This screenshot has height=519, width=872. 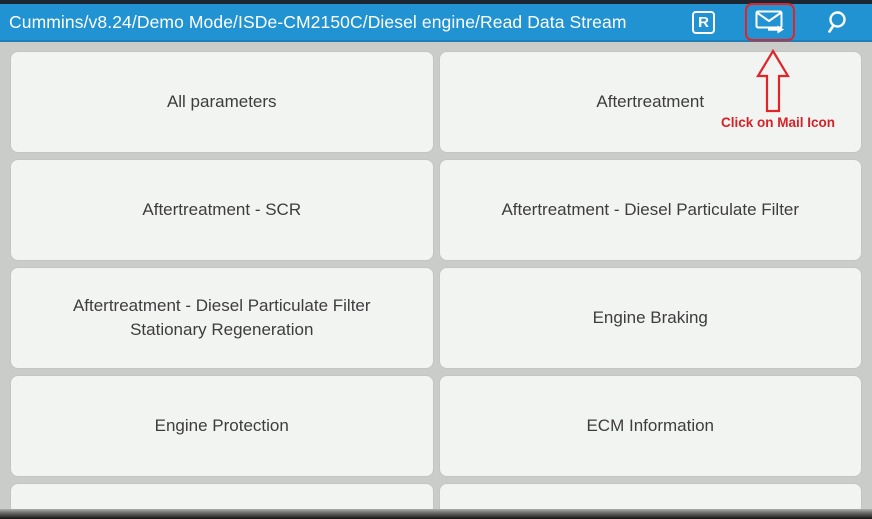 I want to click on menu-button-engine-protection: Engine Protection, so click(x=222, y=426).